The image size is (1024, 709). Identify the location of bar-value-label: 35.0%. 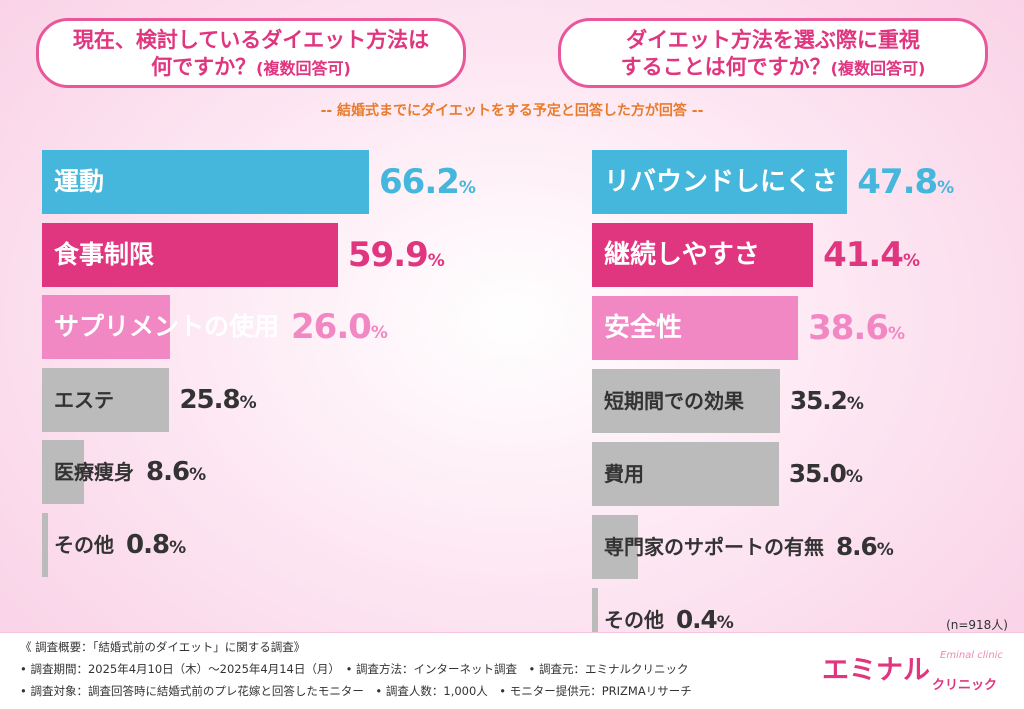
(825, 473).